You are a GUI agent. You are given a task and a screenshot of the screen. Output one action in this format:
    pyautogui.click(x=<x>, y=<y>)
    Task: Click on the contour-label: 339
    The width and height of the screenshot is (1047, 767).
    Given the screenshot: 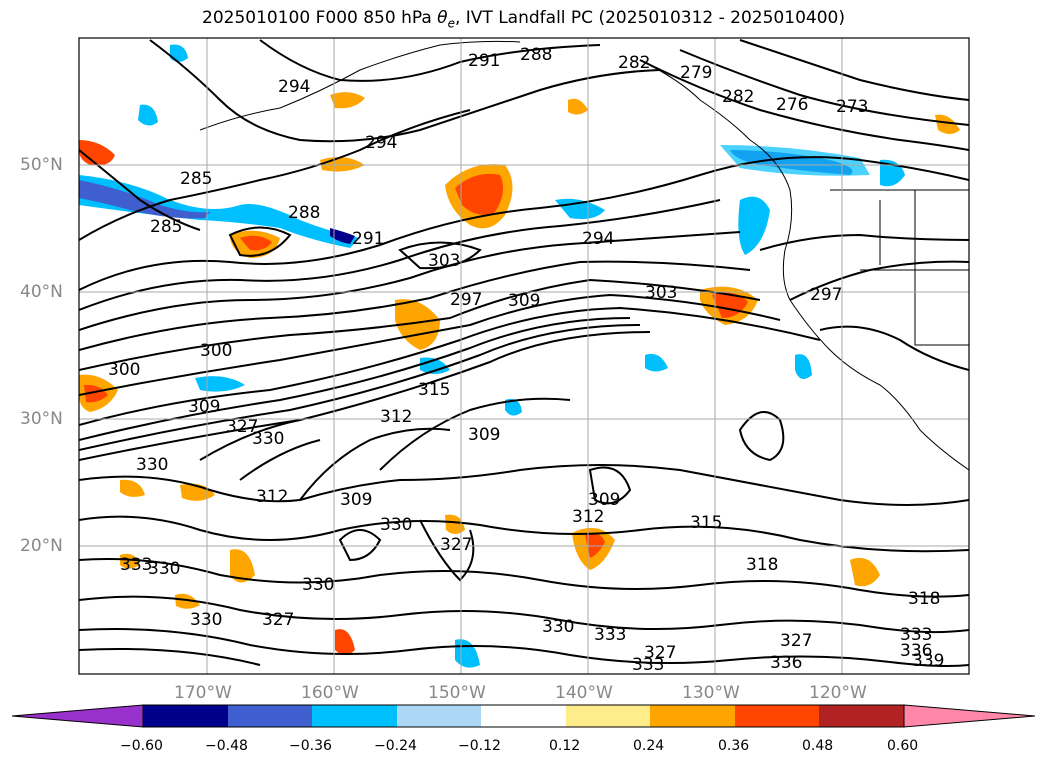 What is the action you would take?
    pyautogui.click(x=928, y=661)
    